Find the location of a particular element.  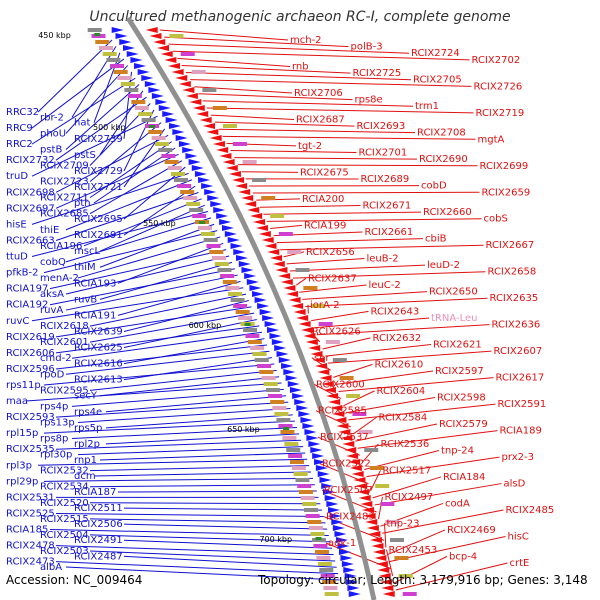

scale-tick-label: 550 kbp is located at coordinates (159, 223).